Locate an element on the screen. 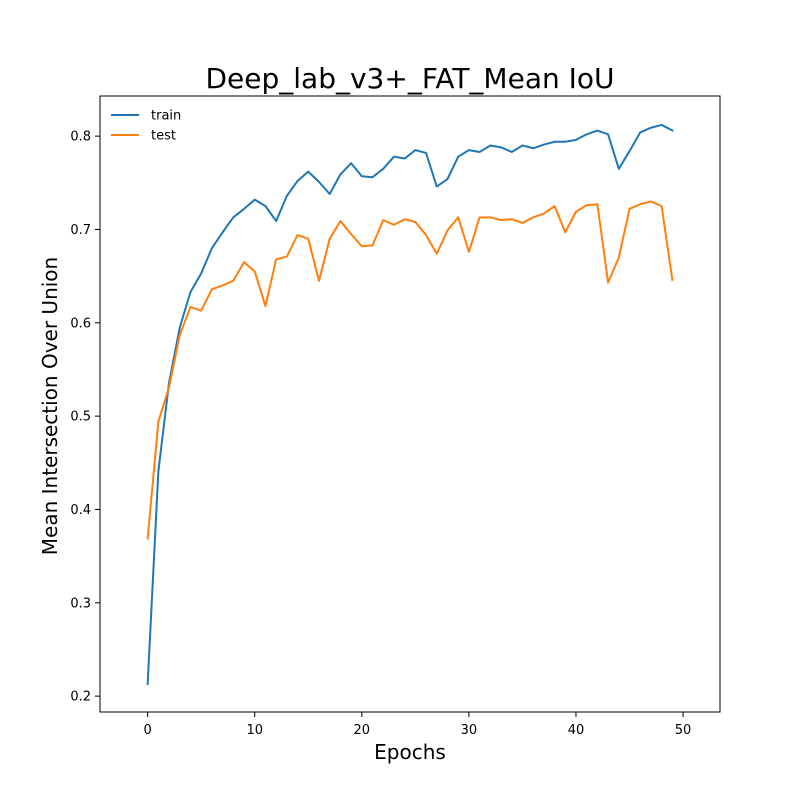  chart-title: Deep_lab_v3+_FAT_Mean IoU is located at coordinates (409, 78).